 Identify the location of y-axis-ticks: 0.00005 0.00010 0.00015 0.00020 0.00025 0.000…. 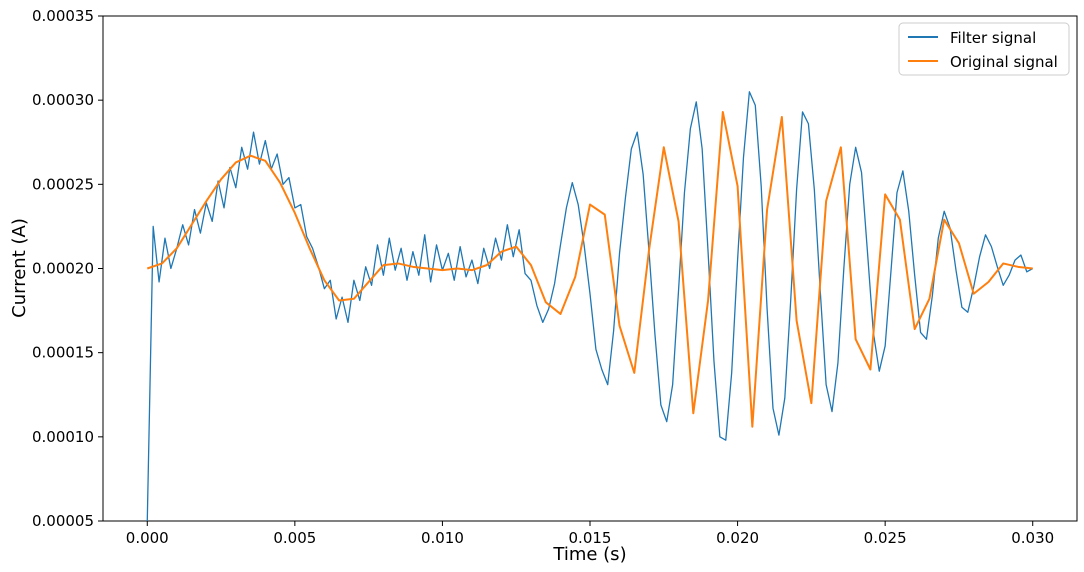
(67, 268).